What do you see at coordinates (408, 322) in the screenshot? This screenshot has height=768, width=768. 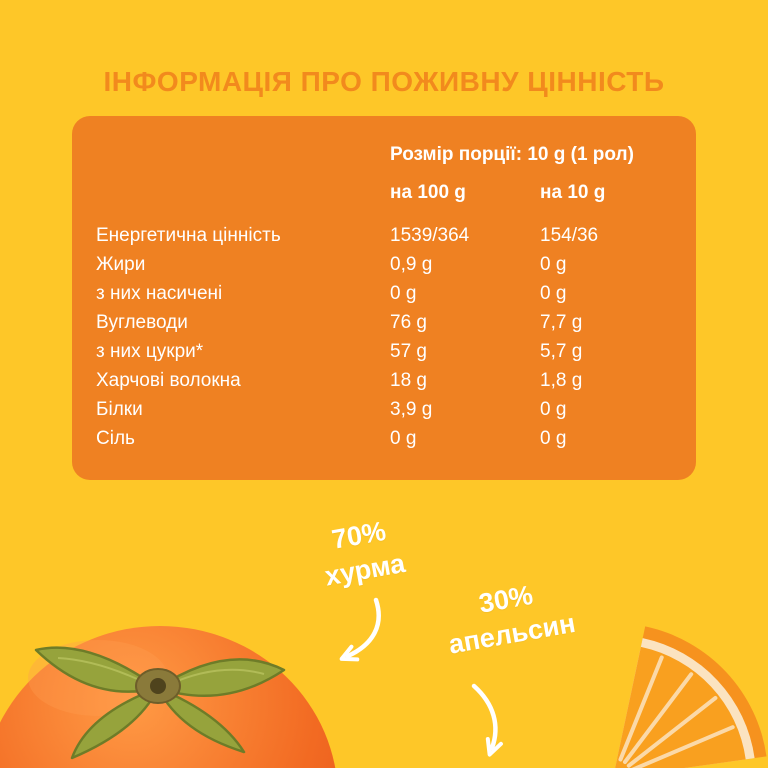 I see `value-per-100g: 76 g` at bounding box center [408, 322].